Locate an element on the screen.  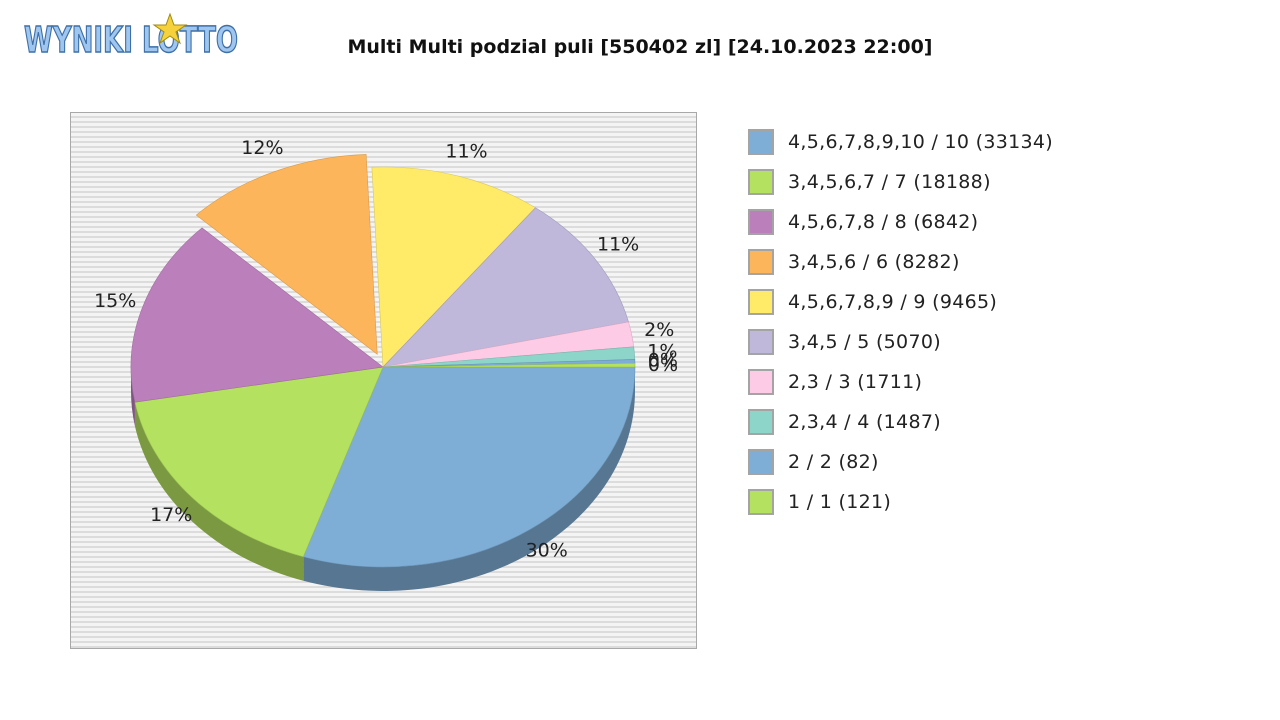
star-icon is located at coordinates (170, 28).